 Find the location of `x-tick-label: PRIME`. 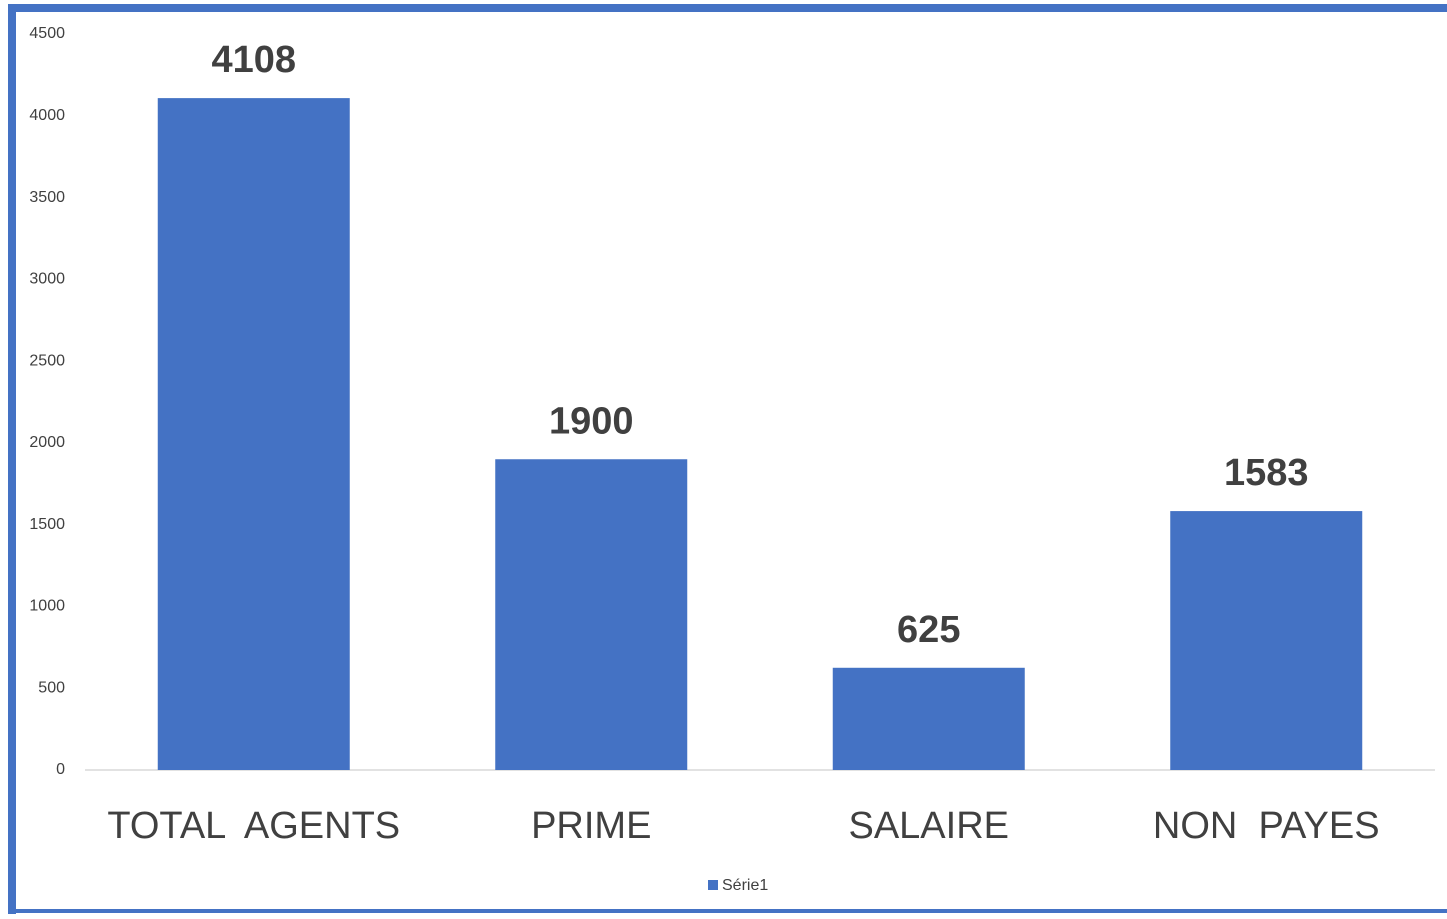

x-tick-label: PRIME is located at coordinates (591, 826).